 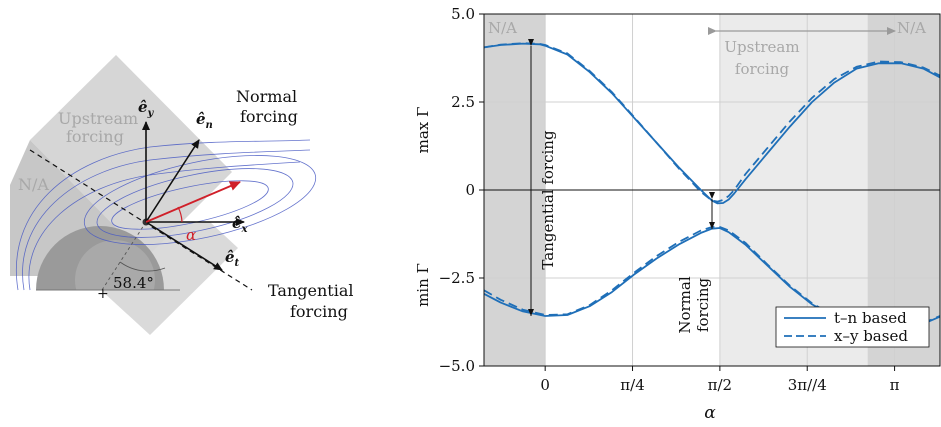 I want to click on tangential-label-line1: Tangential, so click(x=311, y=290).